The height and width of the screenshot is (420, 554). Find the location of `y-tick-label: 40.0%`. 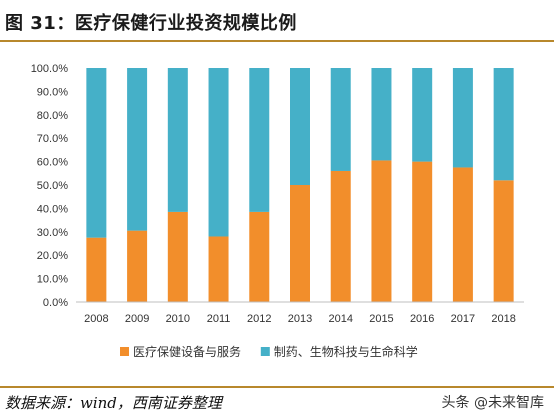

y-tick-label: 40.0% is located at coordinates (52, 209).